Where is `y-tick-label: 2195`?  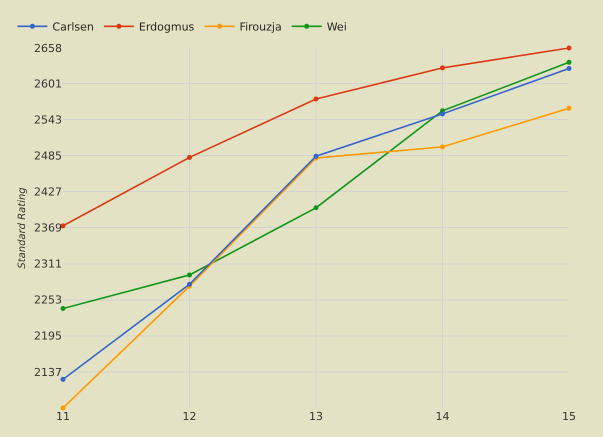 y-tick-label: 2195 is located at coordinates (48, 336).